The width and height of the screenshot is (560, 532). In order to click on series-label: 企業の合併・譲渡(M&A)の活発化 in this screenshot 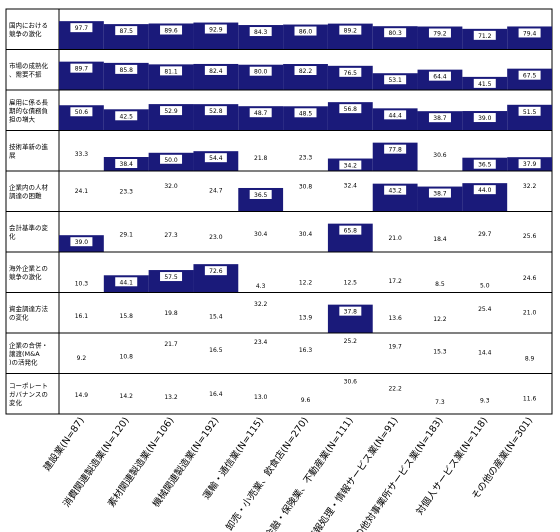, I will do `click(28, 353)`.